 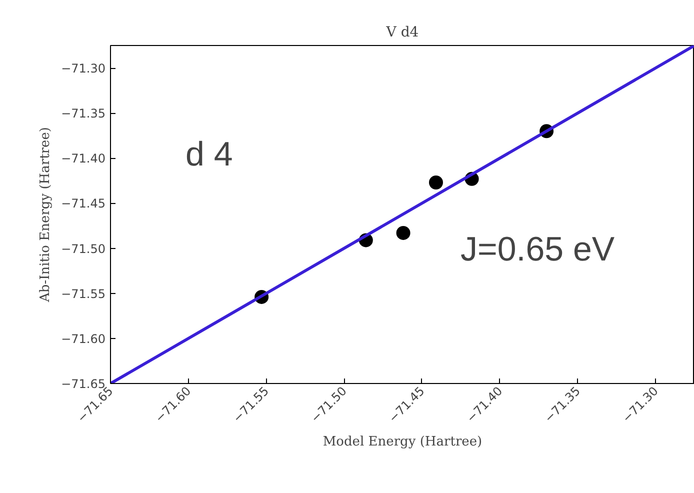 What do you see at coordinates (83, 203) in the screenshot?
I see `y-tick-label: −71.45` at bounding box center [83, 203].